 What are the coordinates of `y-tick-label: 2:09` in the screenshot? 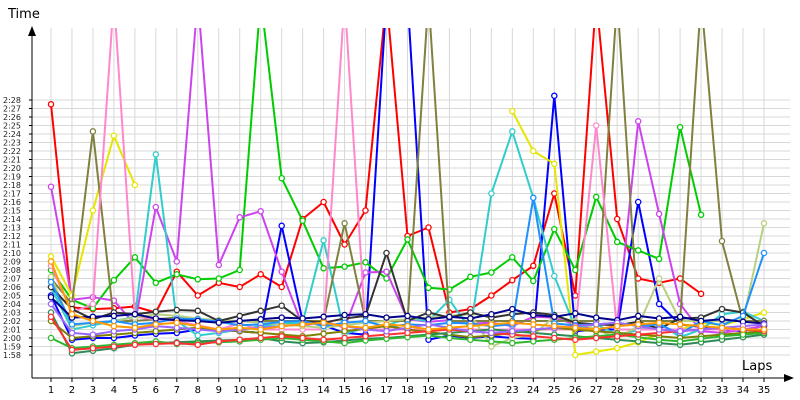 It's located at (12, 262).